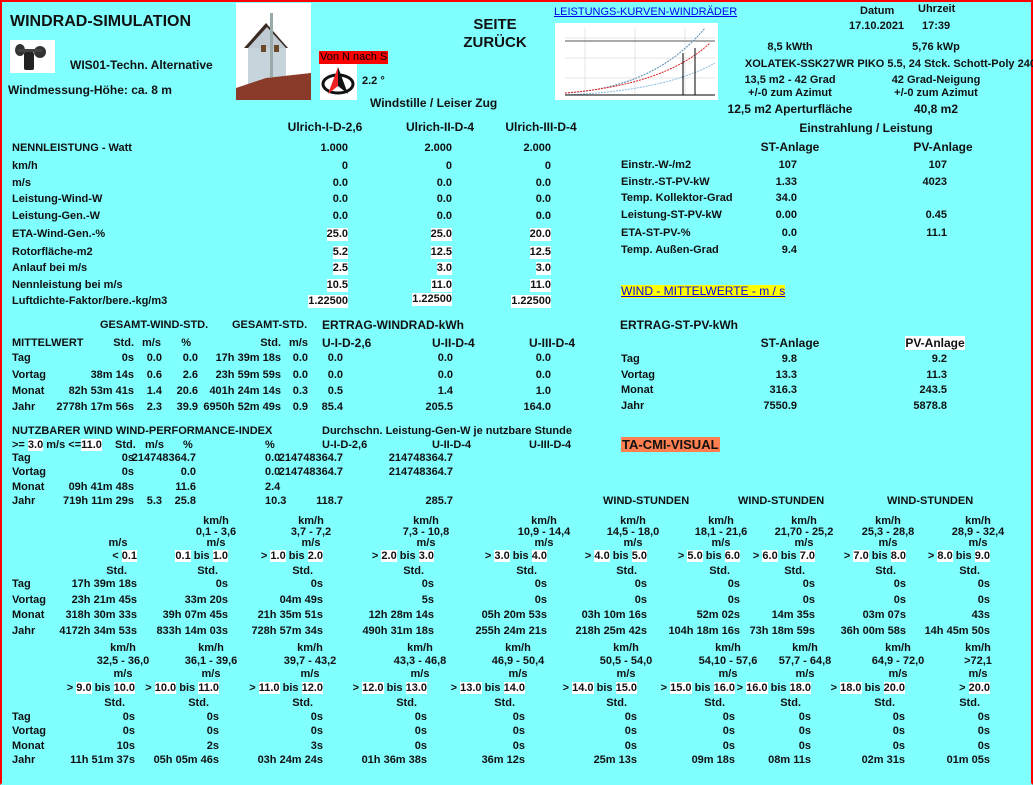 This screenshot has width=1033, height=785. I want to click on wind-hours-value: 05h 20m 53s, so click(514, 615).